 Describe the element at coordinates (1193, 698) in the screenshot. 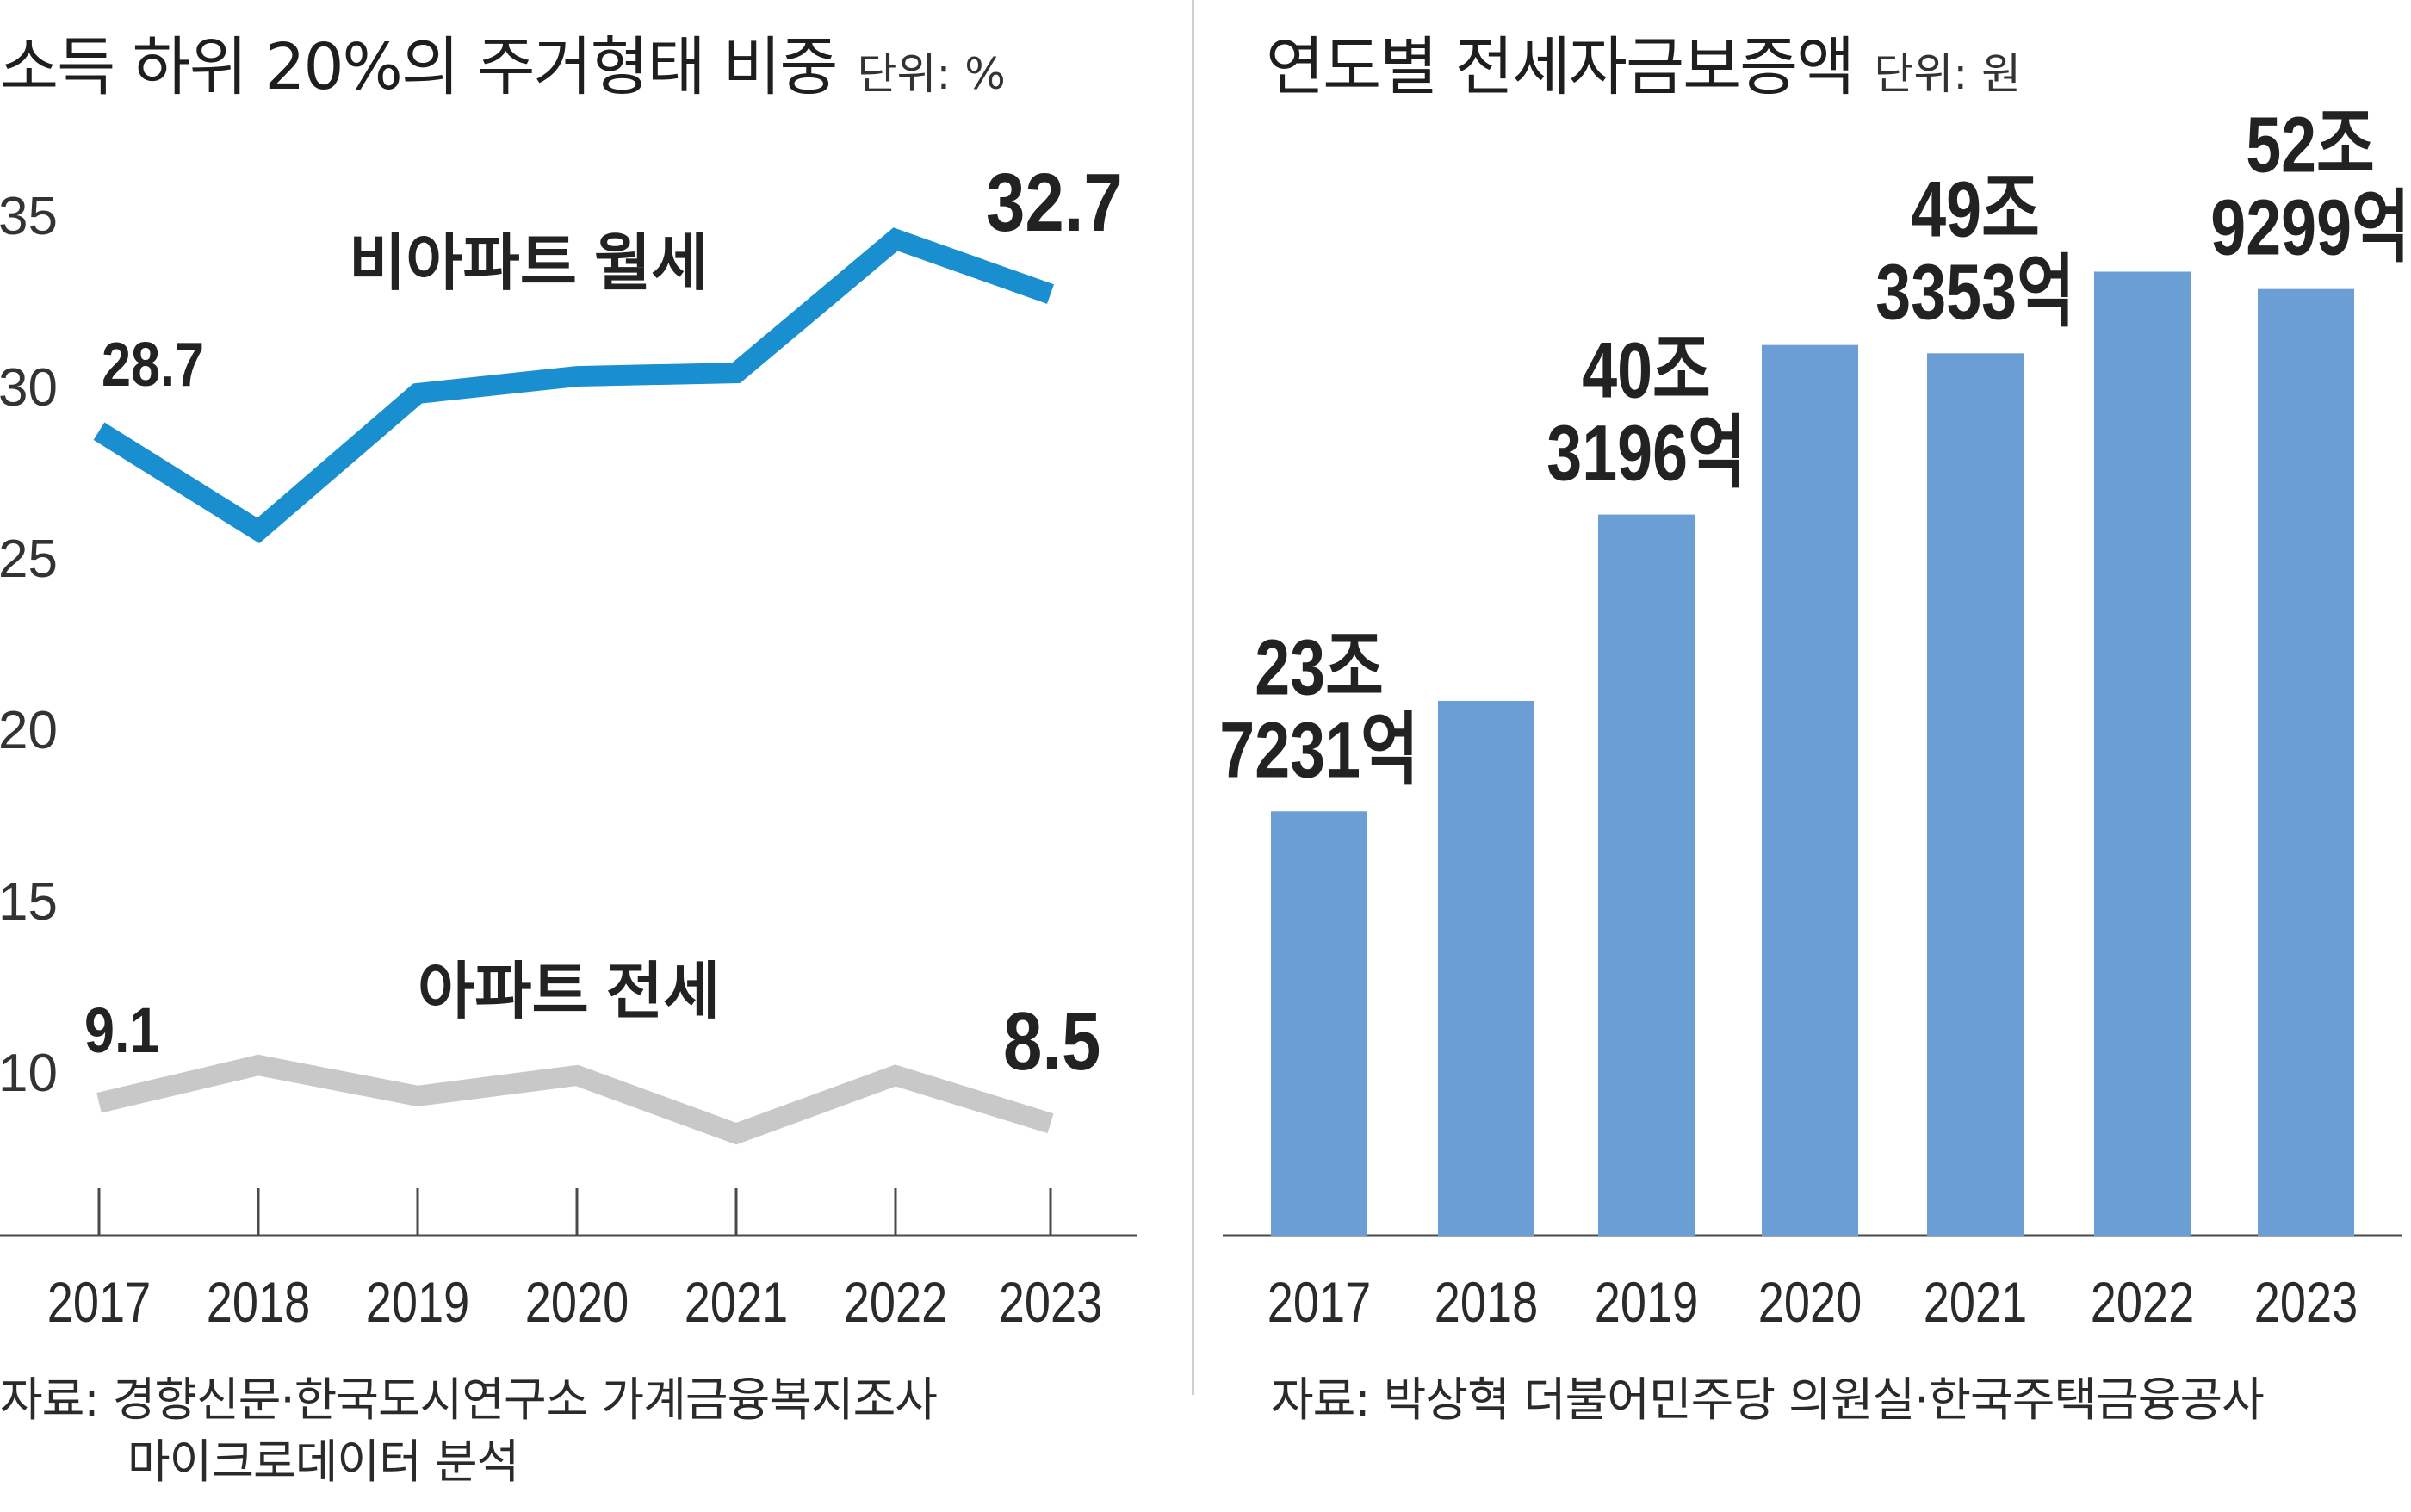

I see `panel-divider` at that location.